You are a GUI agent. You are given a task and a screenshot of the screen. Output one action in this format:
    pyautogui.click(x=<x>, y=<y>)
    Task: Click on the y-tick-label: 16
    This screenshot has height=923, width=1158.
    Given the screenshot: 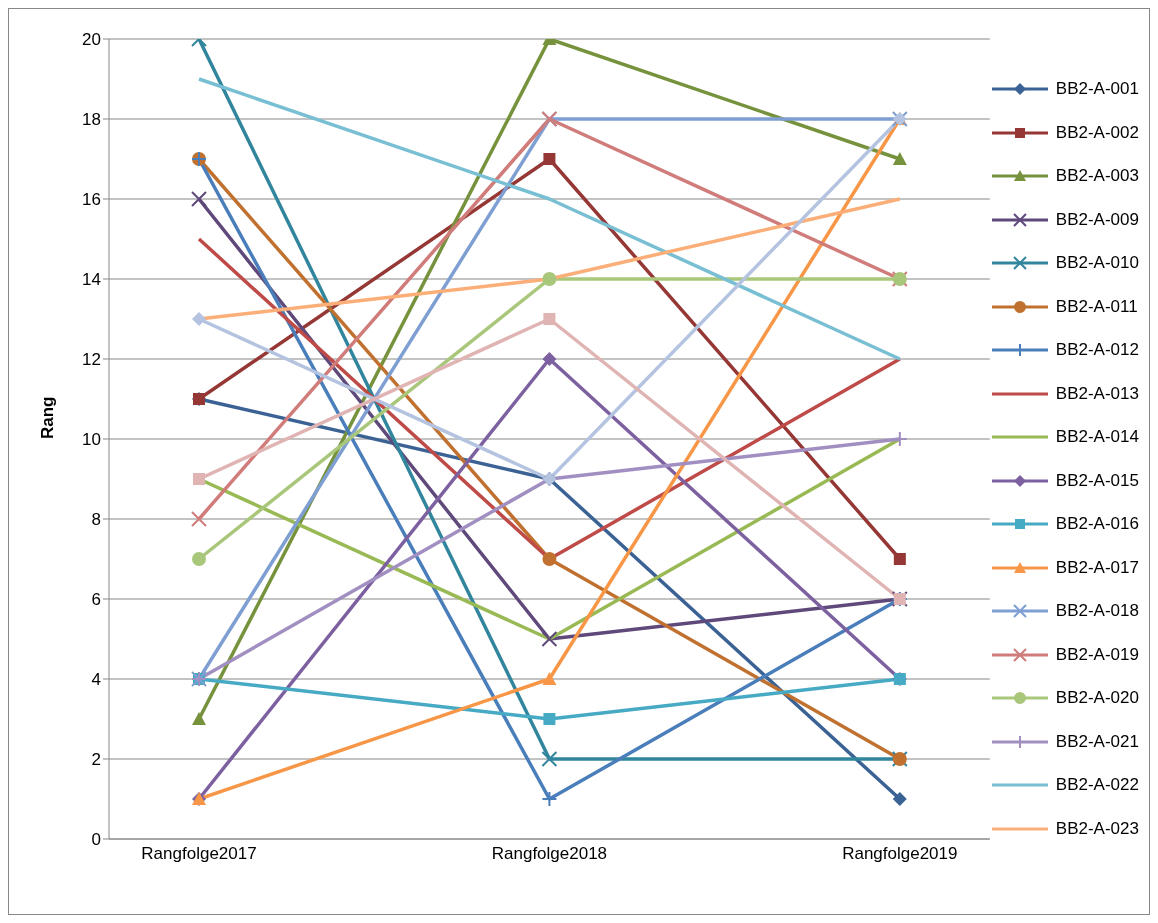 What is the action you would take?
    pyautogui.click(x=91, y=200)
    